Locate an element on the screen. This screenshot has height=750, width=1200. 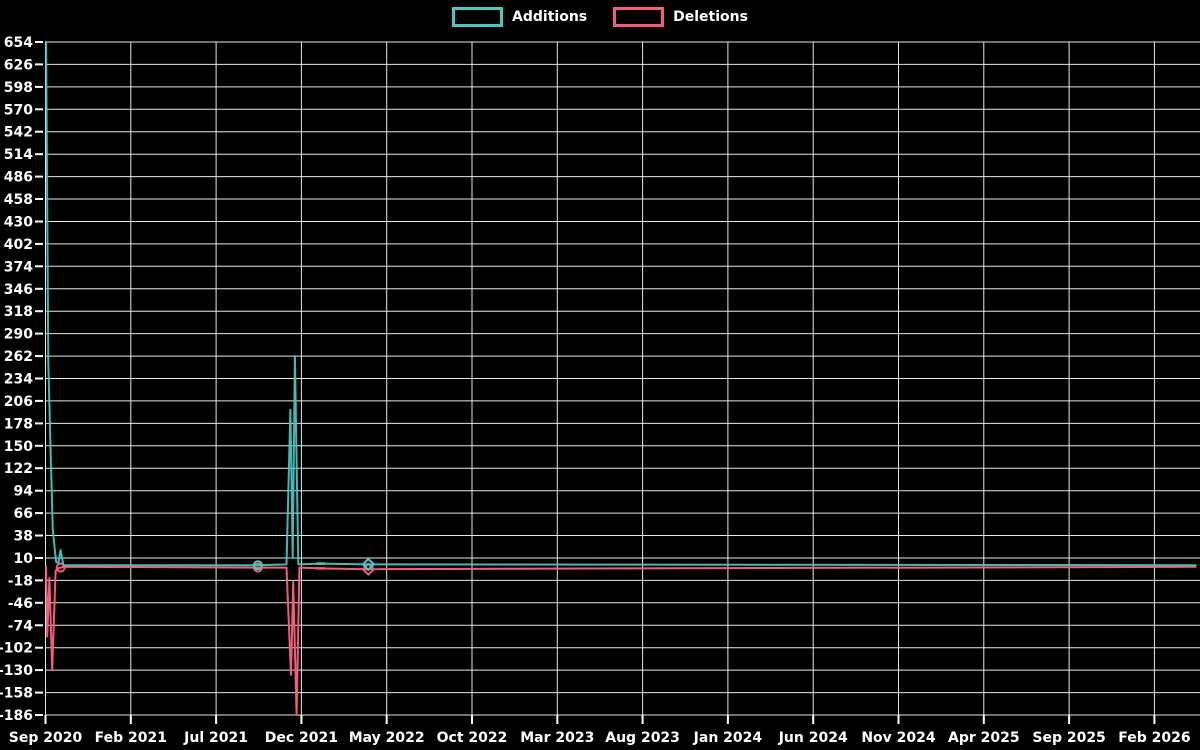
x-tick-label: Jul 2021 is located at coordinates (215, 738).